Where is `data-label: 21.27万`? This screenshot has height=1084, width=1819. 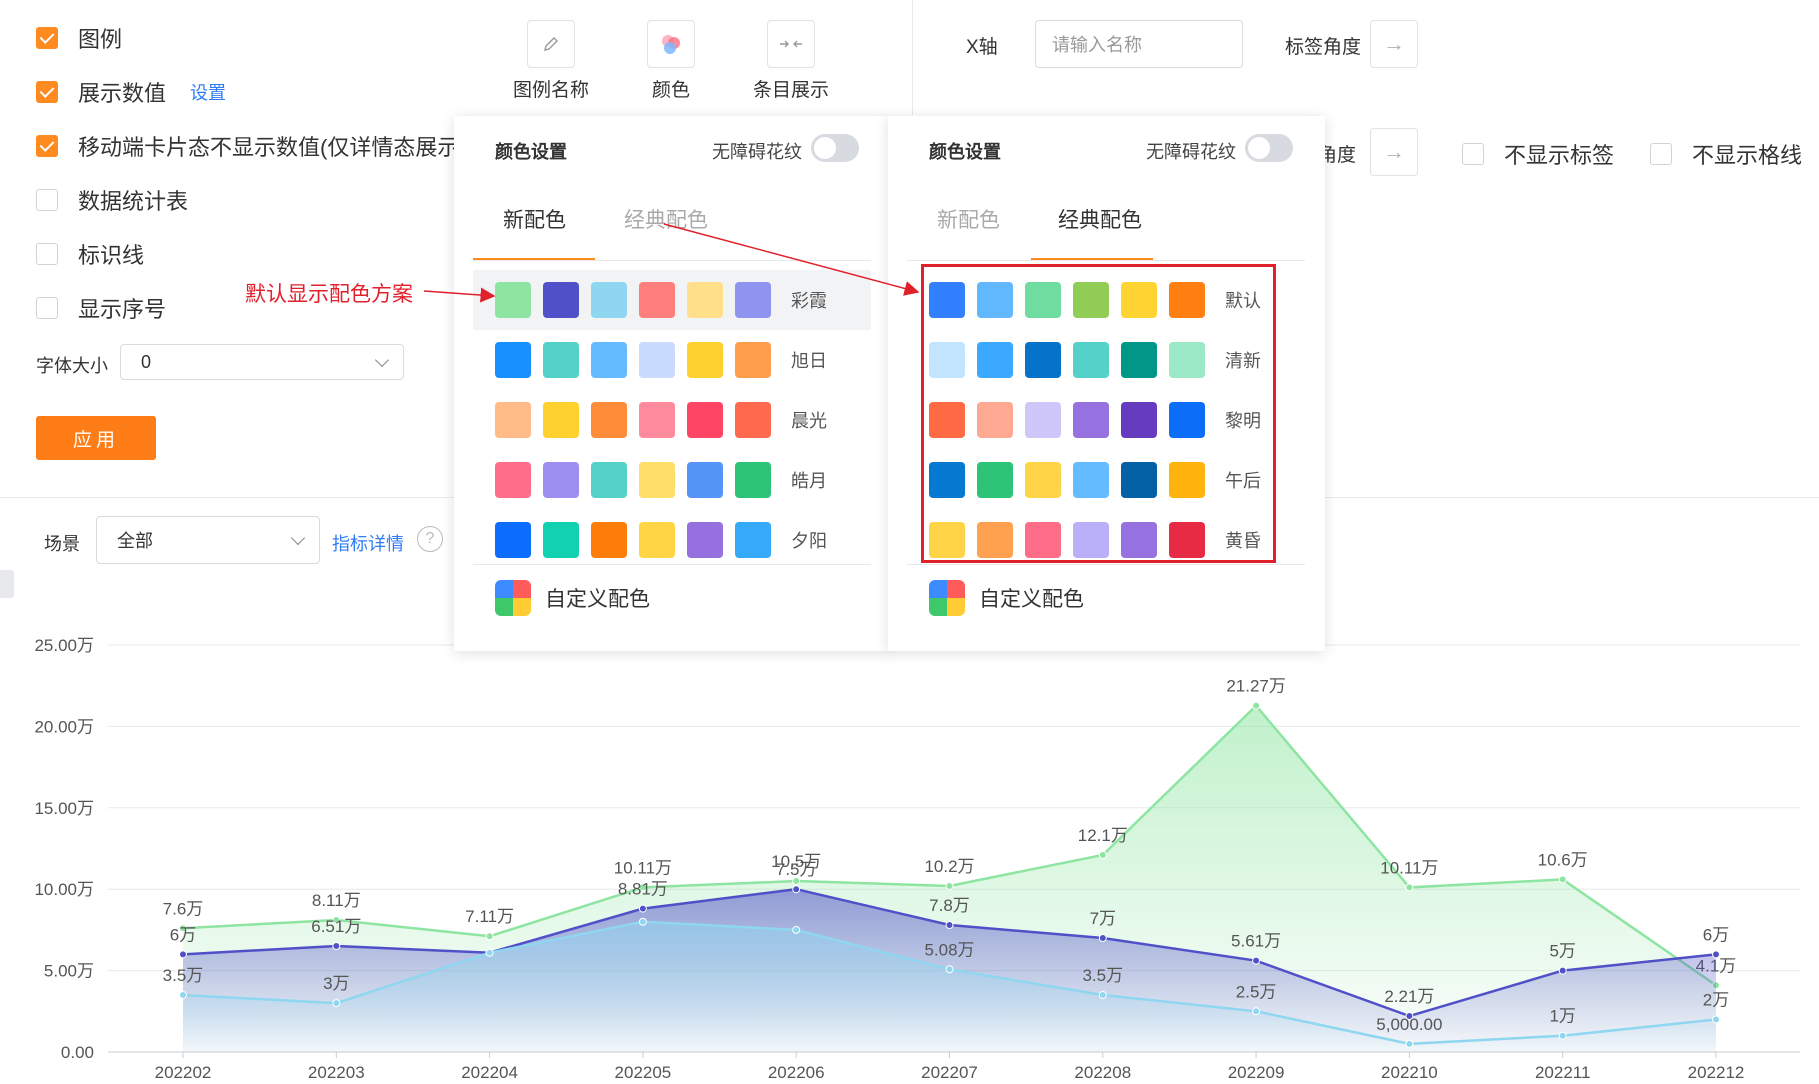
data-label: 21.27万 is located at coordinates (1256, 686).